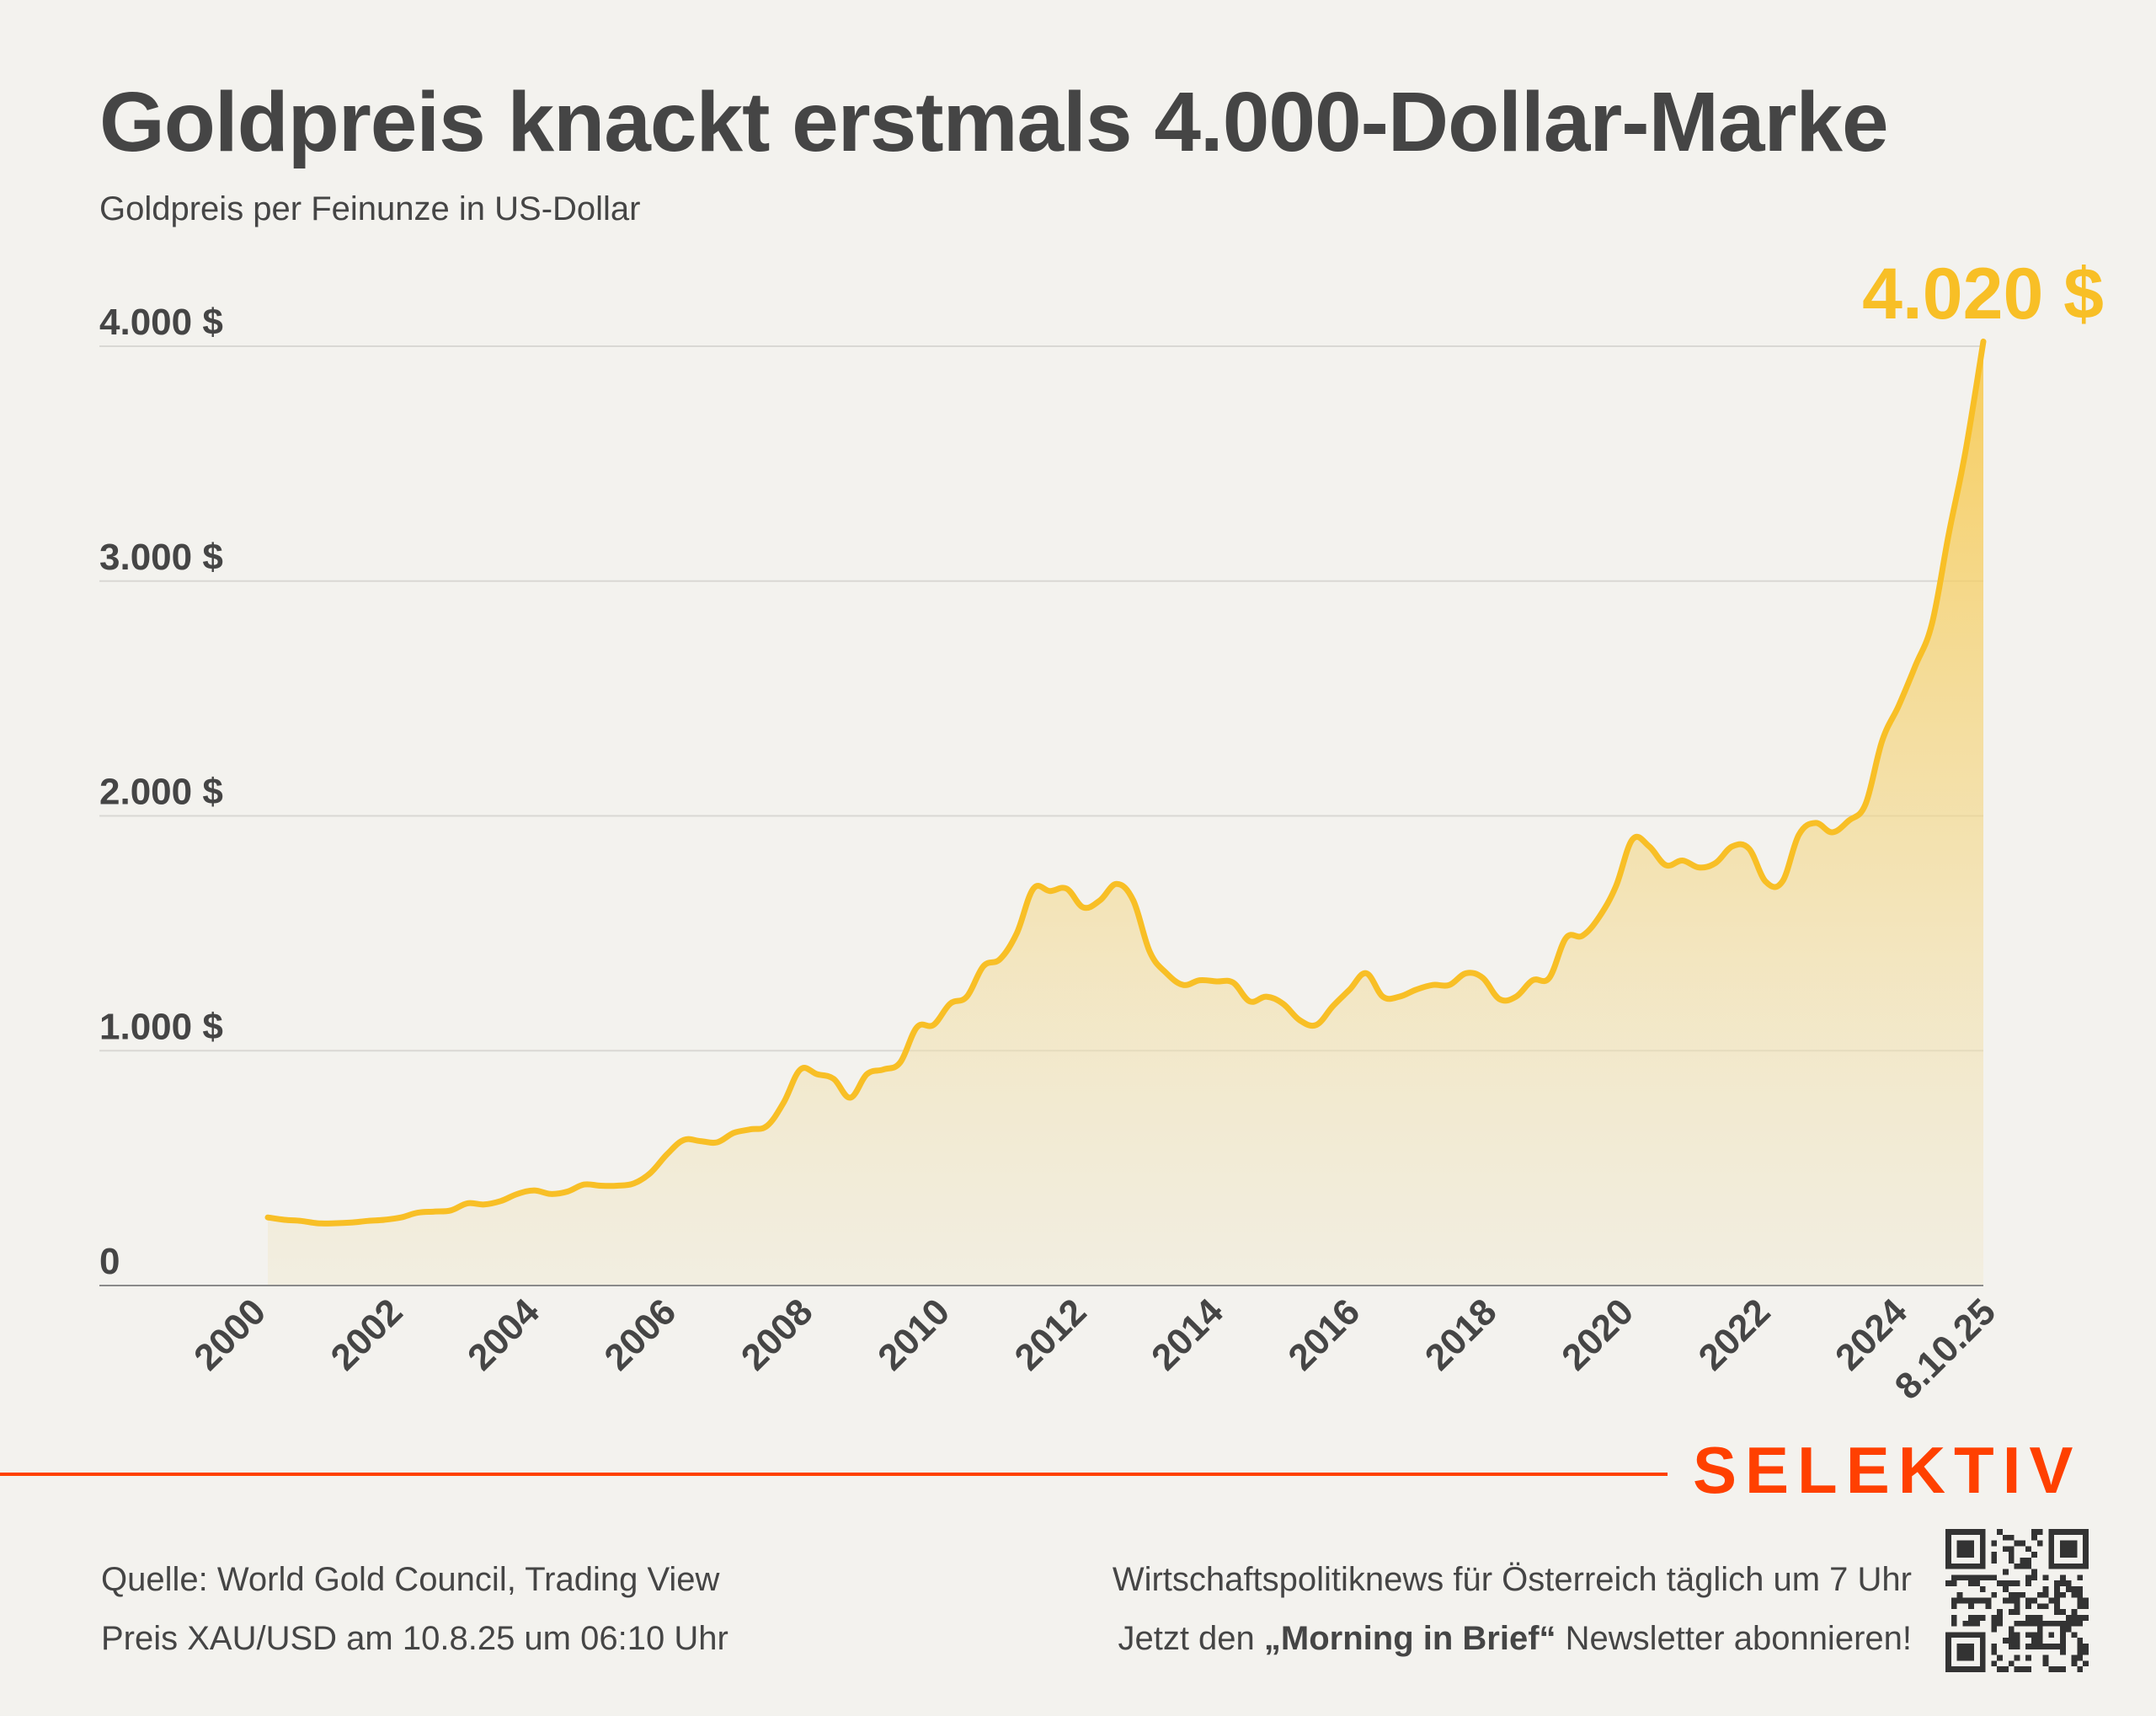 This screenshot has width=2156, height=1716. What do you see at coordinates (1191, 1638) in the screenshot?
I see `promo-prefix: Jetzt den` at bounding box center [1191, 1638].